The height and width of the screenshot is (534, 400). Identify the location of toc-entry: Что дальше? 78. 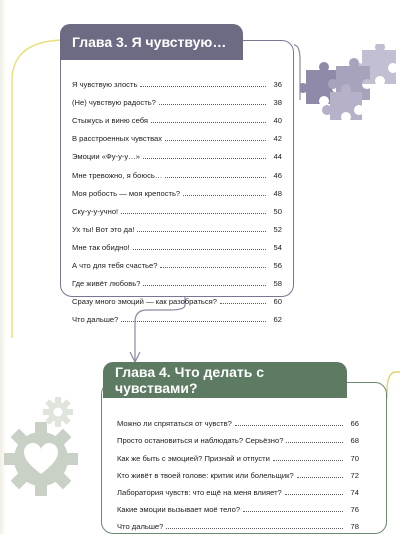
(238, 522).